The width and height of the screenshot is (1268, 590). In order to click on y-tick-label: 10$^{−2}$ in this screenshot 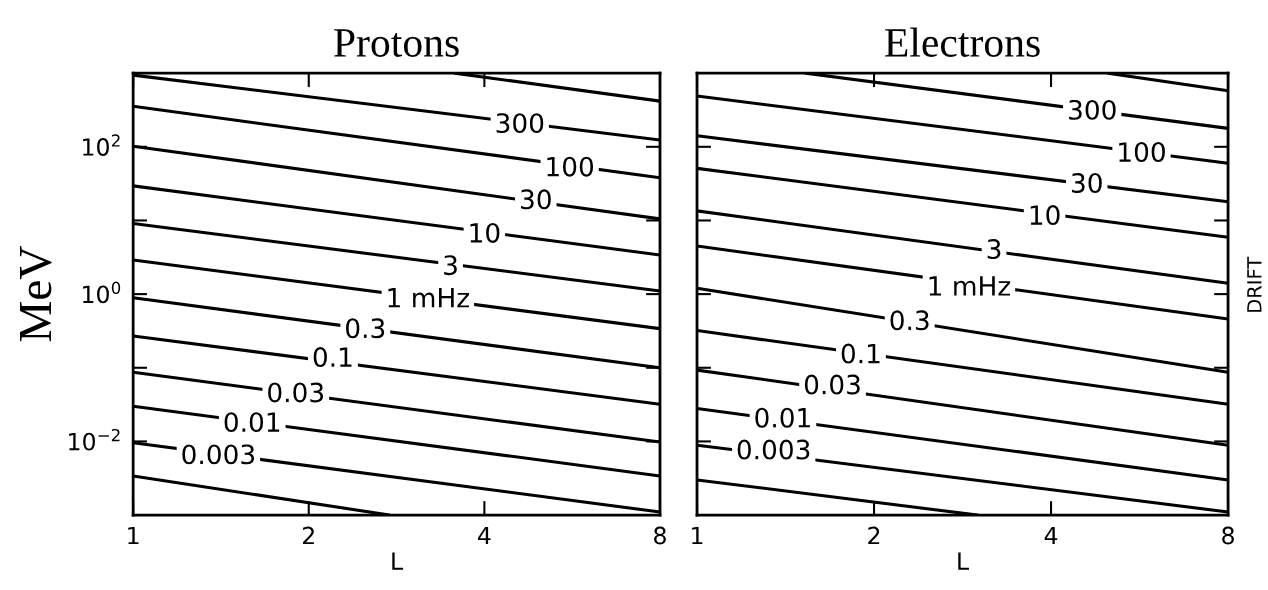, I will do `click(94, 439)`.